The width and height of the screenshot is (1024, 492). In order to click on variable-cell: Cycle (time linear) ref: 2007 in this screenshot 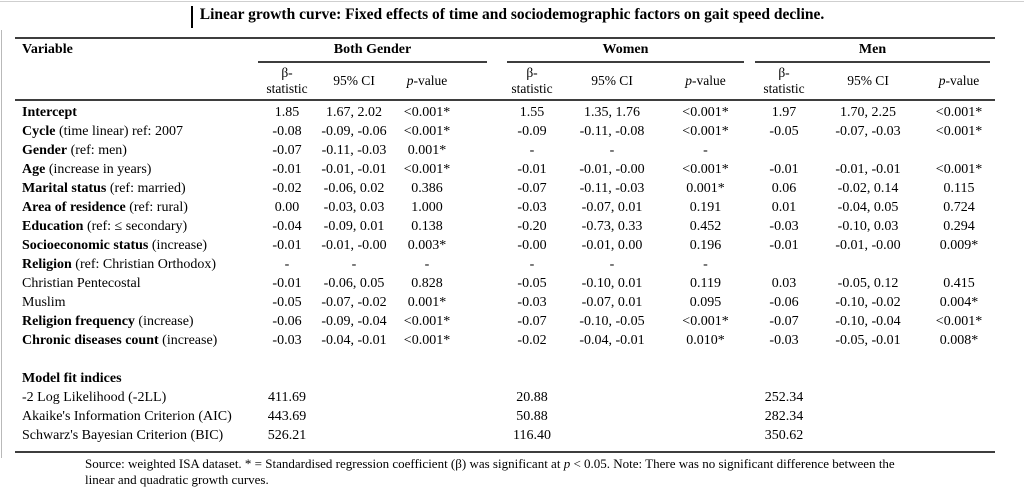, I will do `click(102, 131)`.